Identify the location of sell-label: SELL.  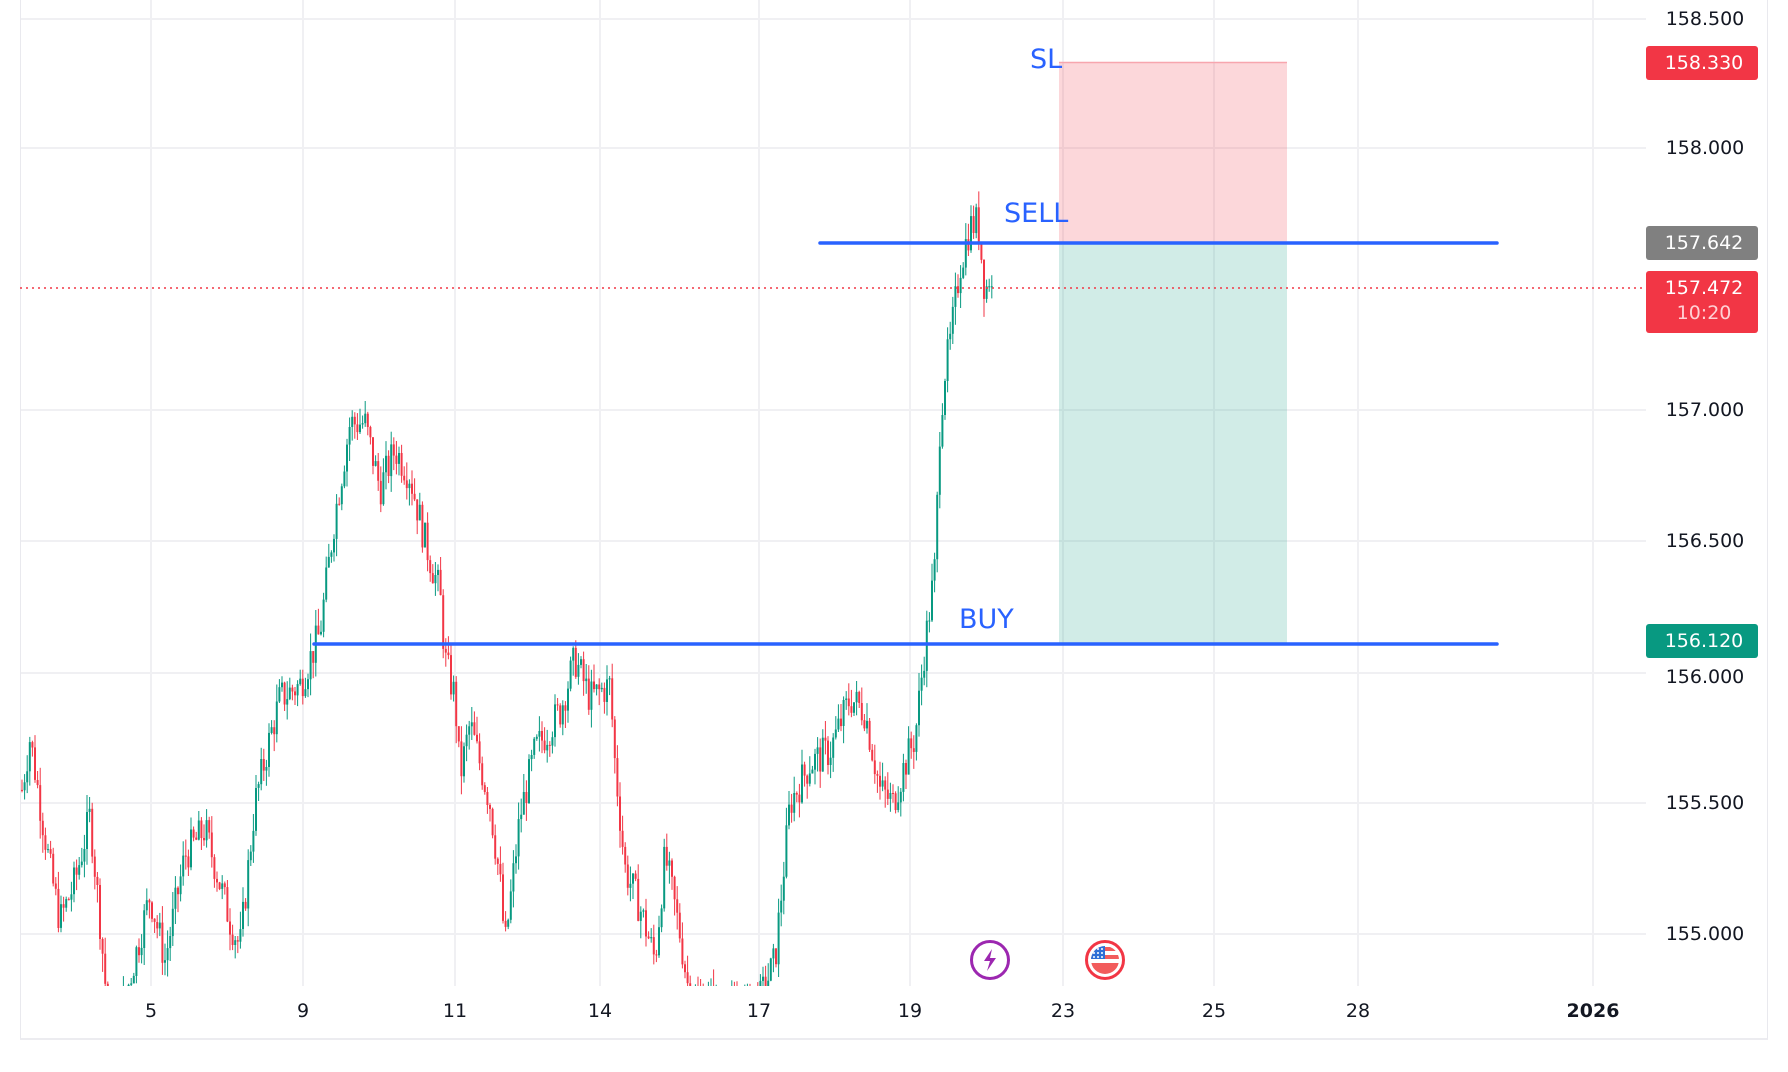
(1036, 213).